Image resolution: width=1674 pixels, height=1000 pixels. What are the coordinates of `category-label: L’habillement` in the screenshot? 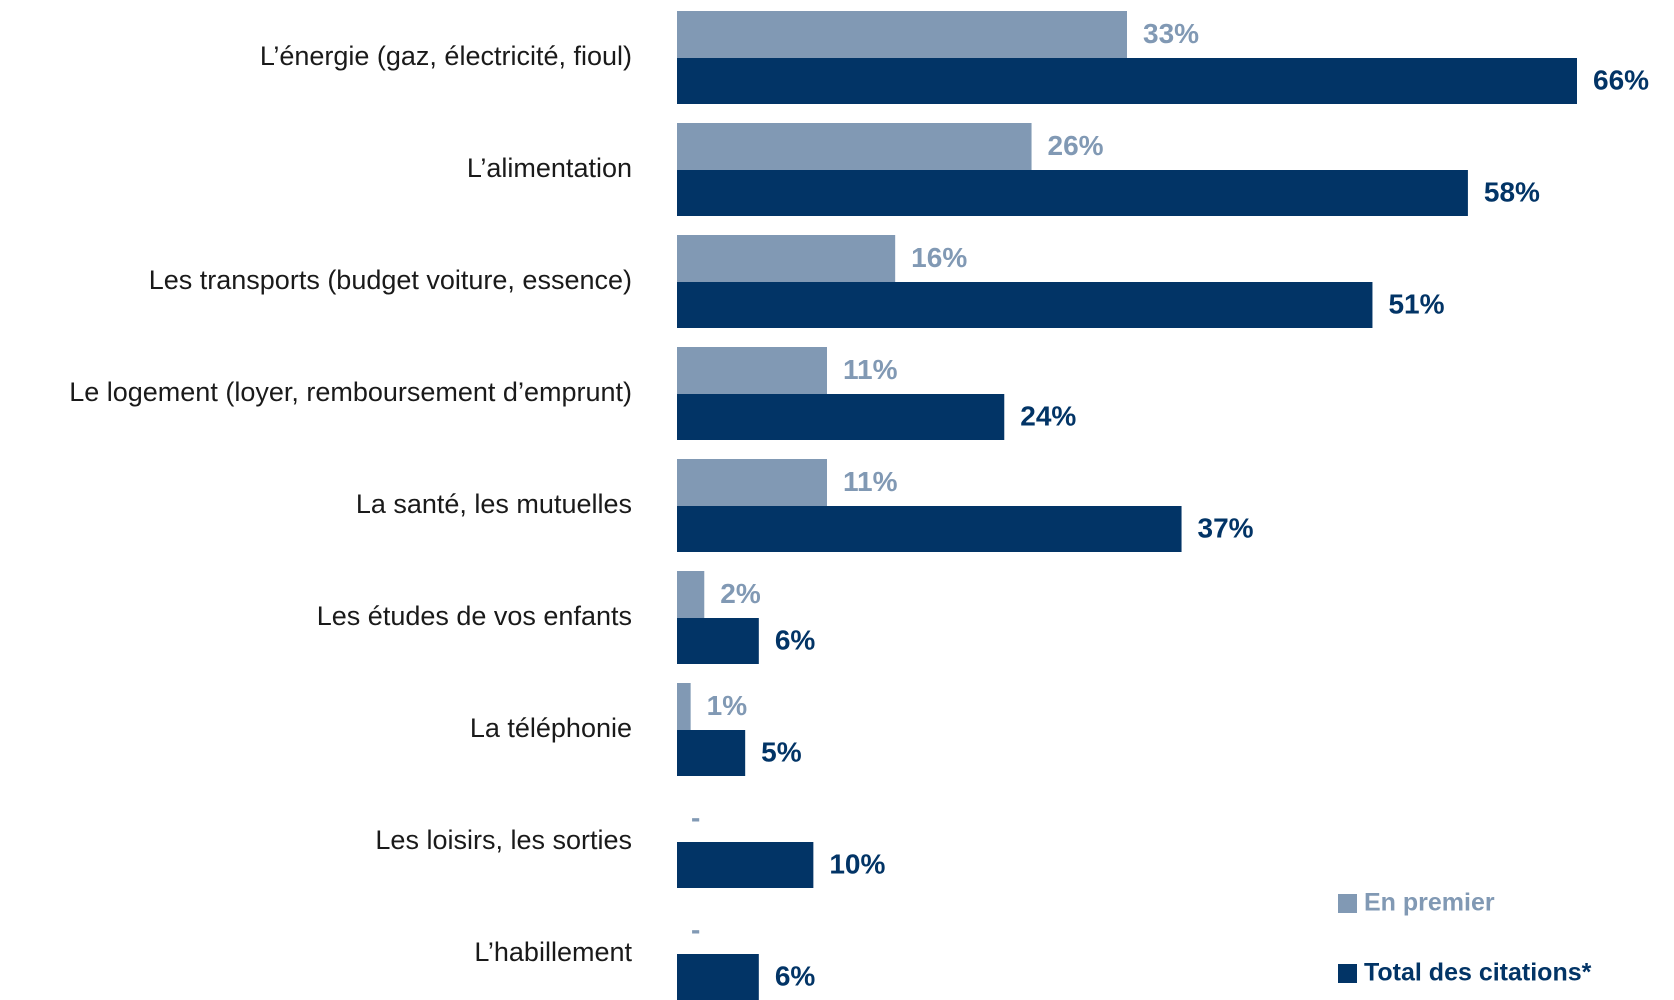 It's located at (553, 952).